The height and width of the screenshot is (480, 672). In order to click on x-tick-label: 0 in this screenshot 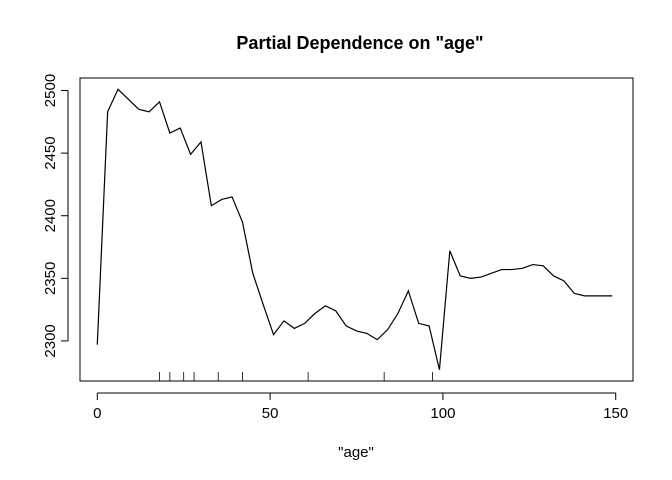, I will do `click(97, 413)`.